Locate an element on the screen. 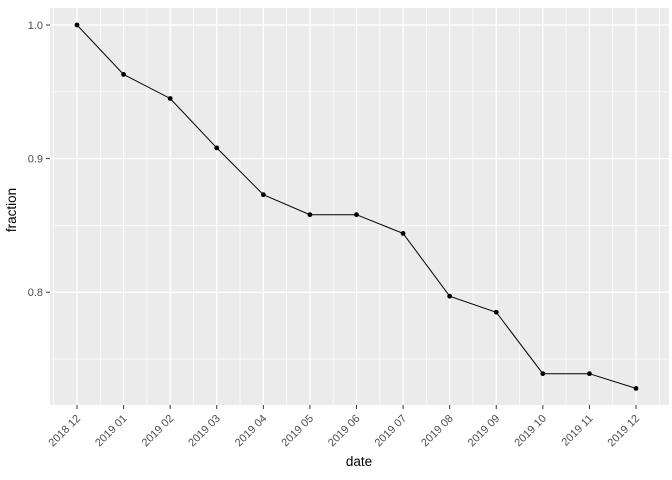  y-tick-label: 0.8 is located at coordinates (35, 293).